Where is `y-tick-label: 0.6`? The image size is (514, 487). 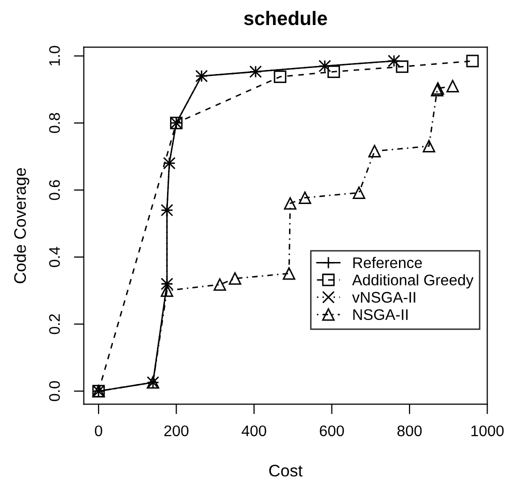
y-tick-label: 0.6 is located at coordinates (54, 190).